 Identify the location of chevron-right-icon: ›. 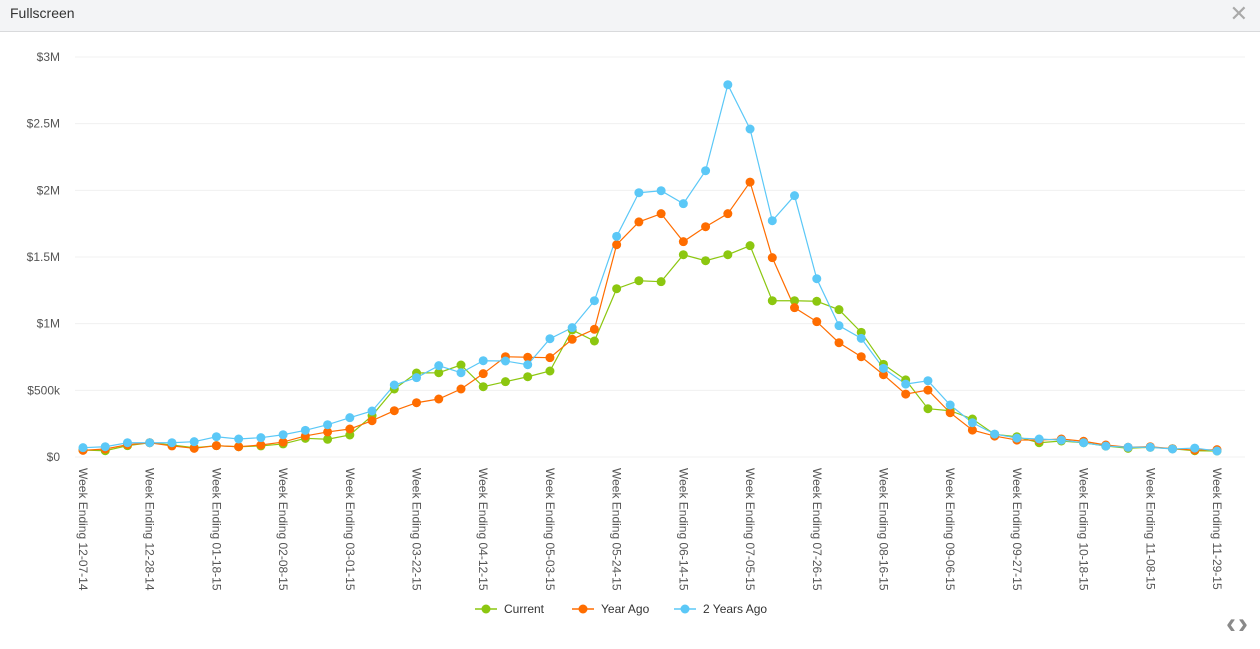
(1244, 623).